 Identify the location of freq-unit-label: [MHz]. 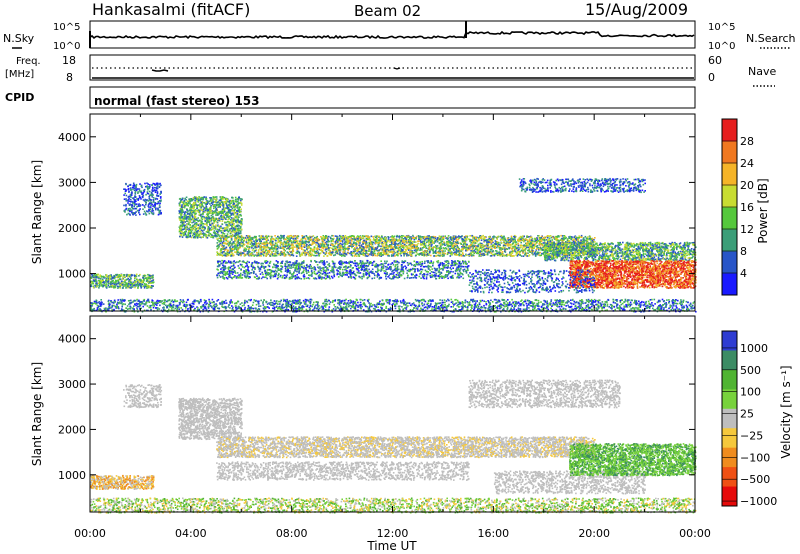
(19, 74).